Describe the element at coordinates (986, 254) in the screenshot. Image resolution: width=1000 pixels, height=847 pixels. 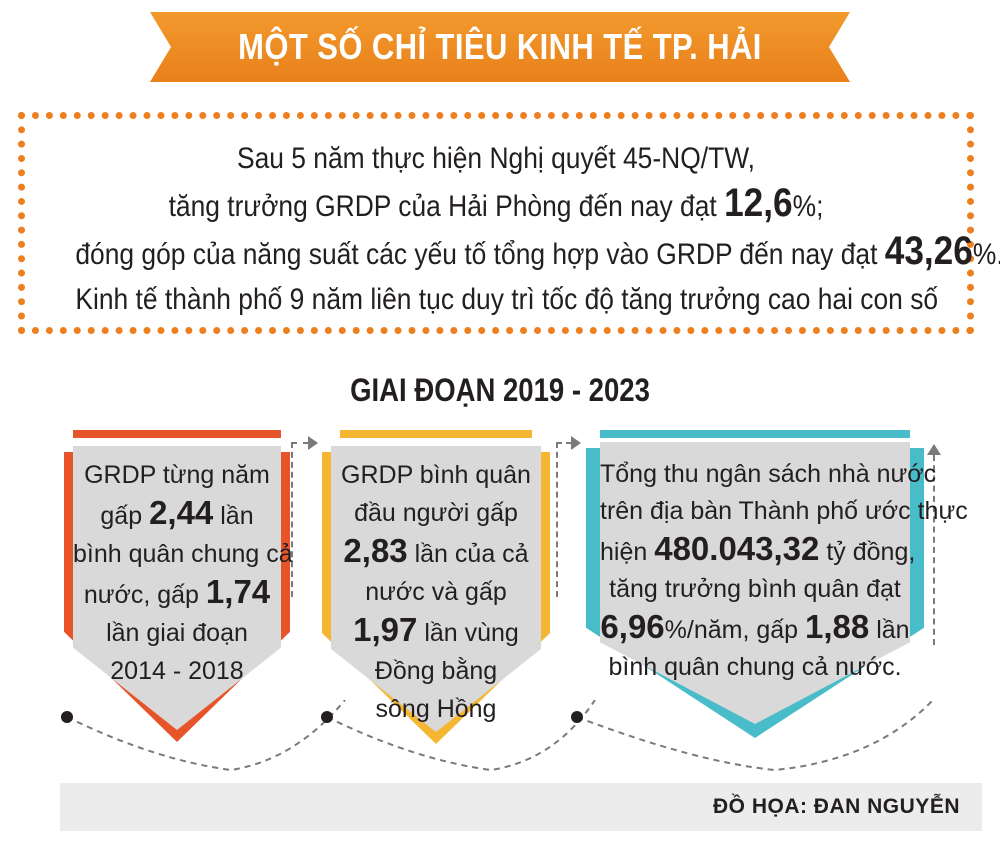
I see `intro-line-3-suffix: %.` at that location.